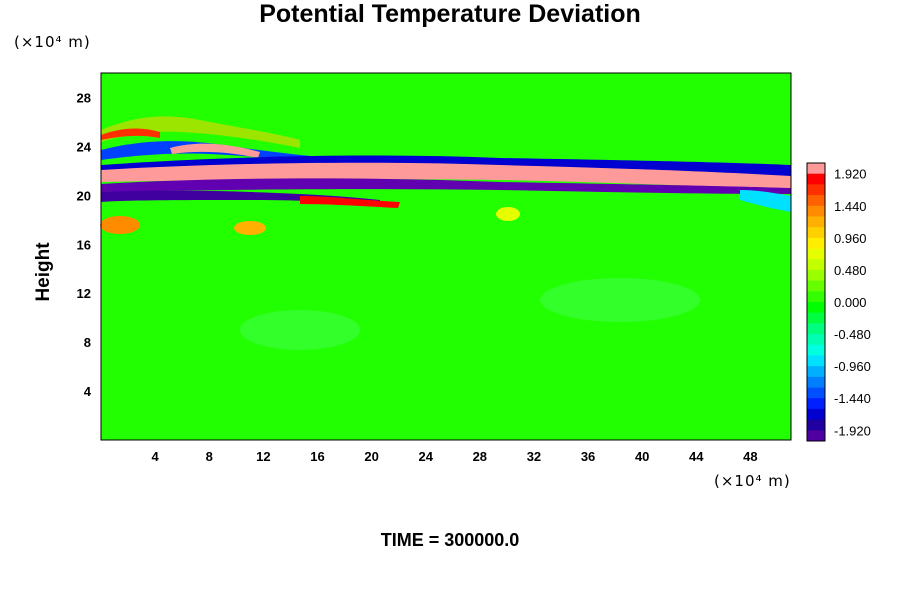 The image size is (900, 600). I want to click on time-label: TIME = 300000.0, so click(450, 540).